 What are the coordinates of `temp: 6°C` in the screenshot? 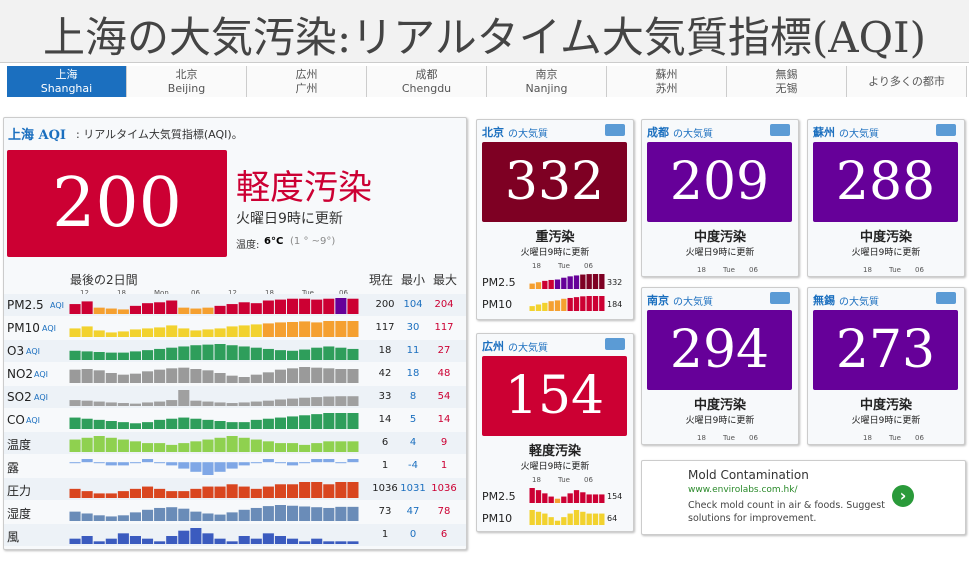 It's located at (274, 241).